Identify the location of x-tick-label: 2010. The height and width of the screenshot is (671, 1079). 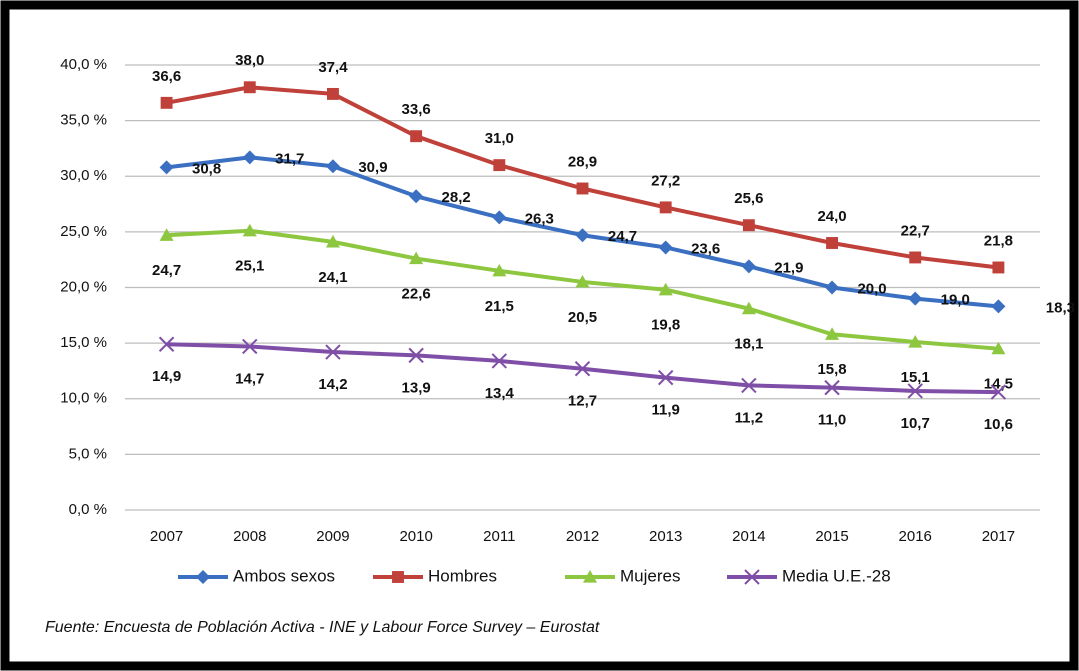
(415, 536).